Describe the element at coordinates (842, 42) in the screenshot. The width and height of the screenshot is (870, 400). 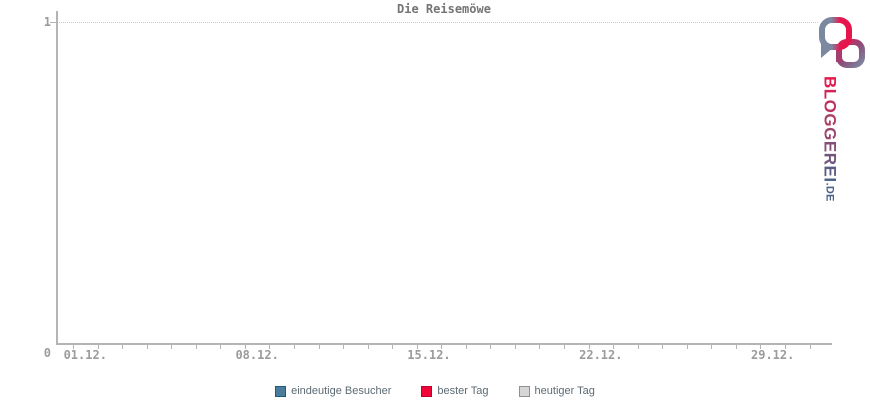
I see `bloggerei-logo-icon` at that location.